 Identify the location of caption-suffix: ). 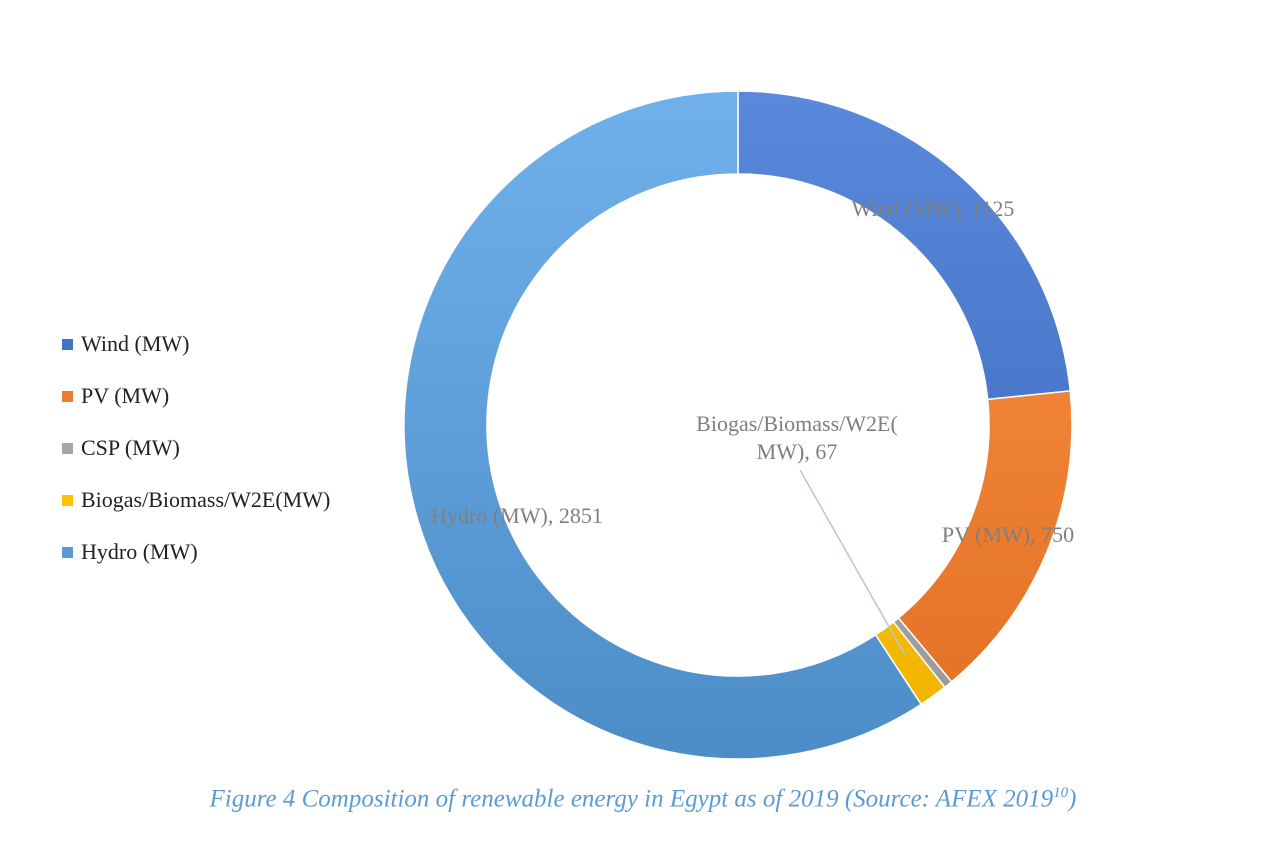
(1072, 799).